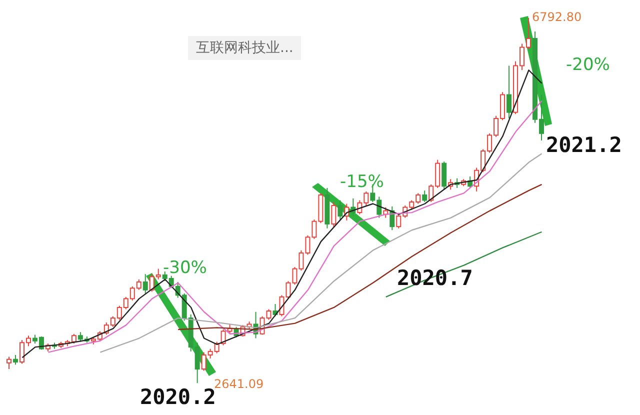 The height and width of the screenshot is (415, 640). What do you see at coordinates (362, 182) in the screenshot?
I see `annotation: -15%` at bounding box center [362, 182].